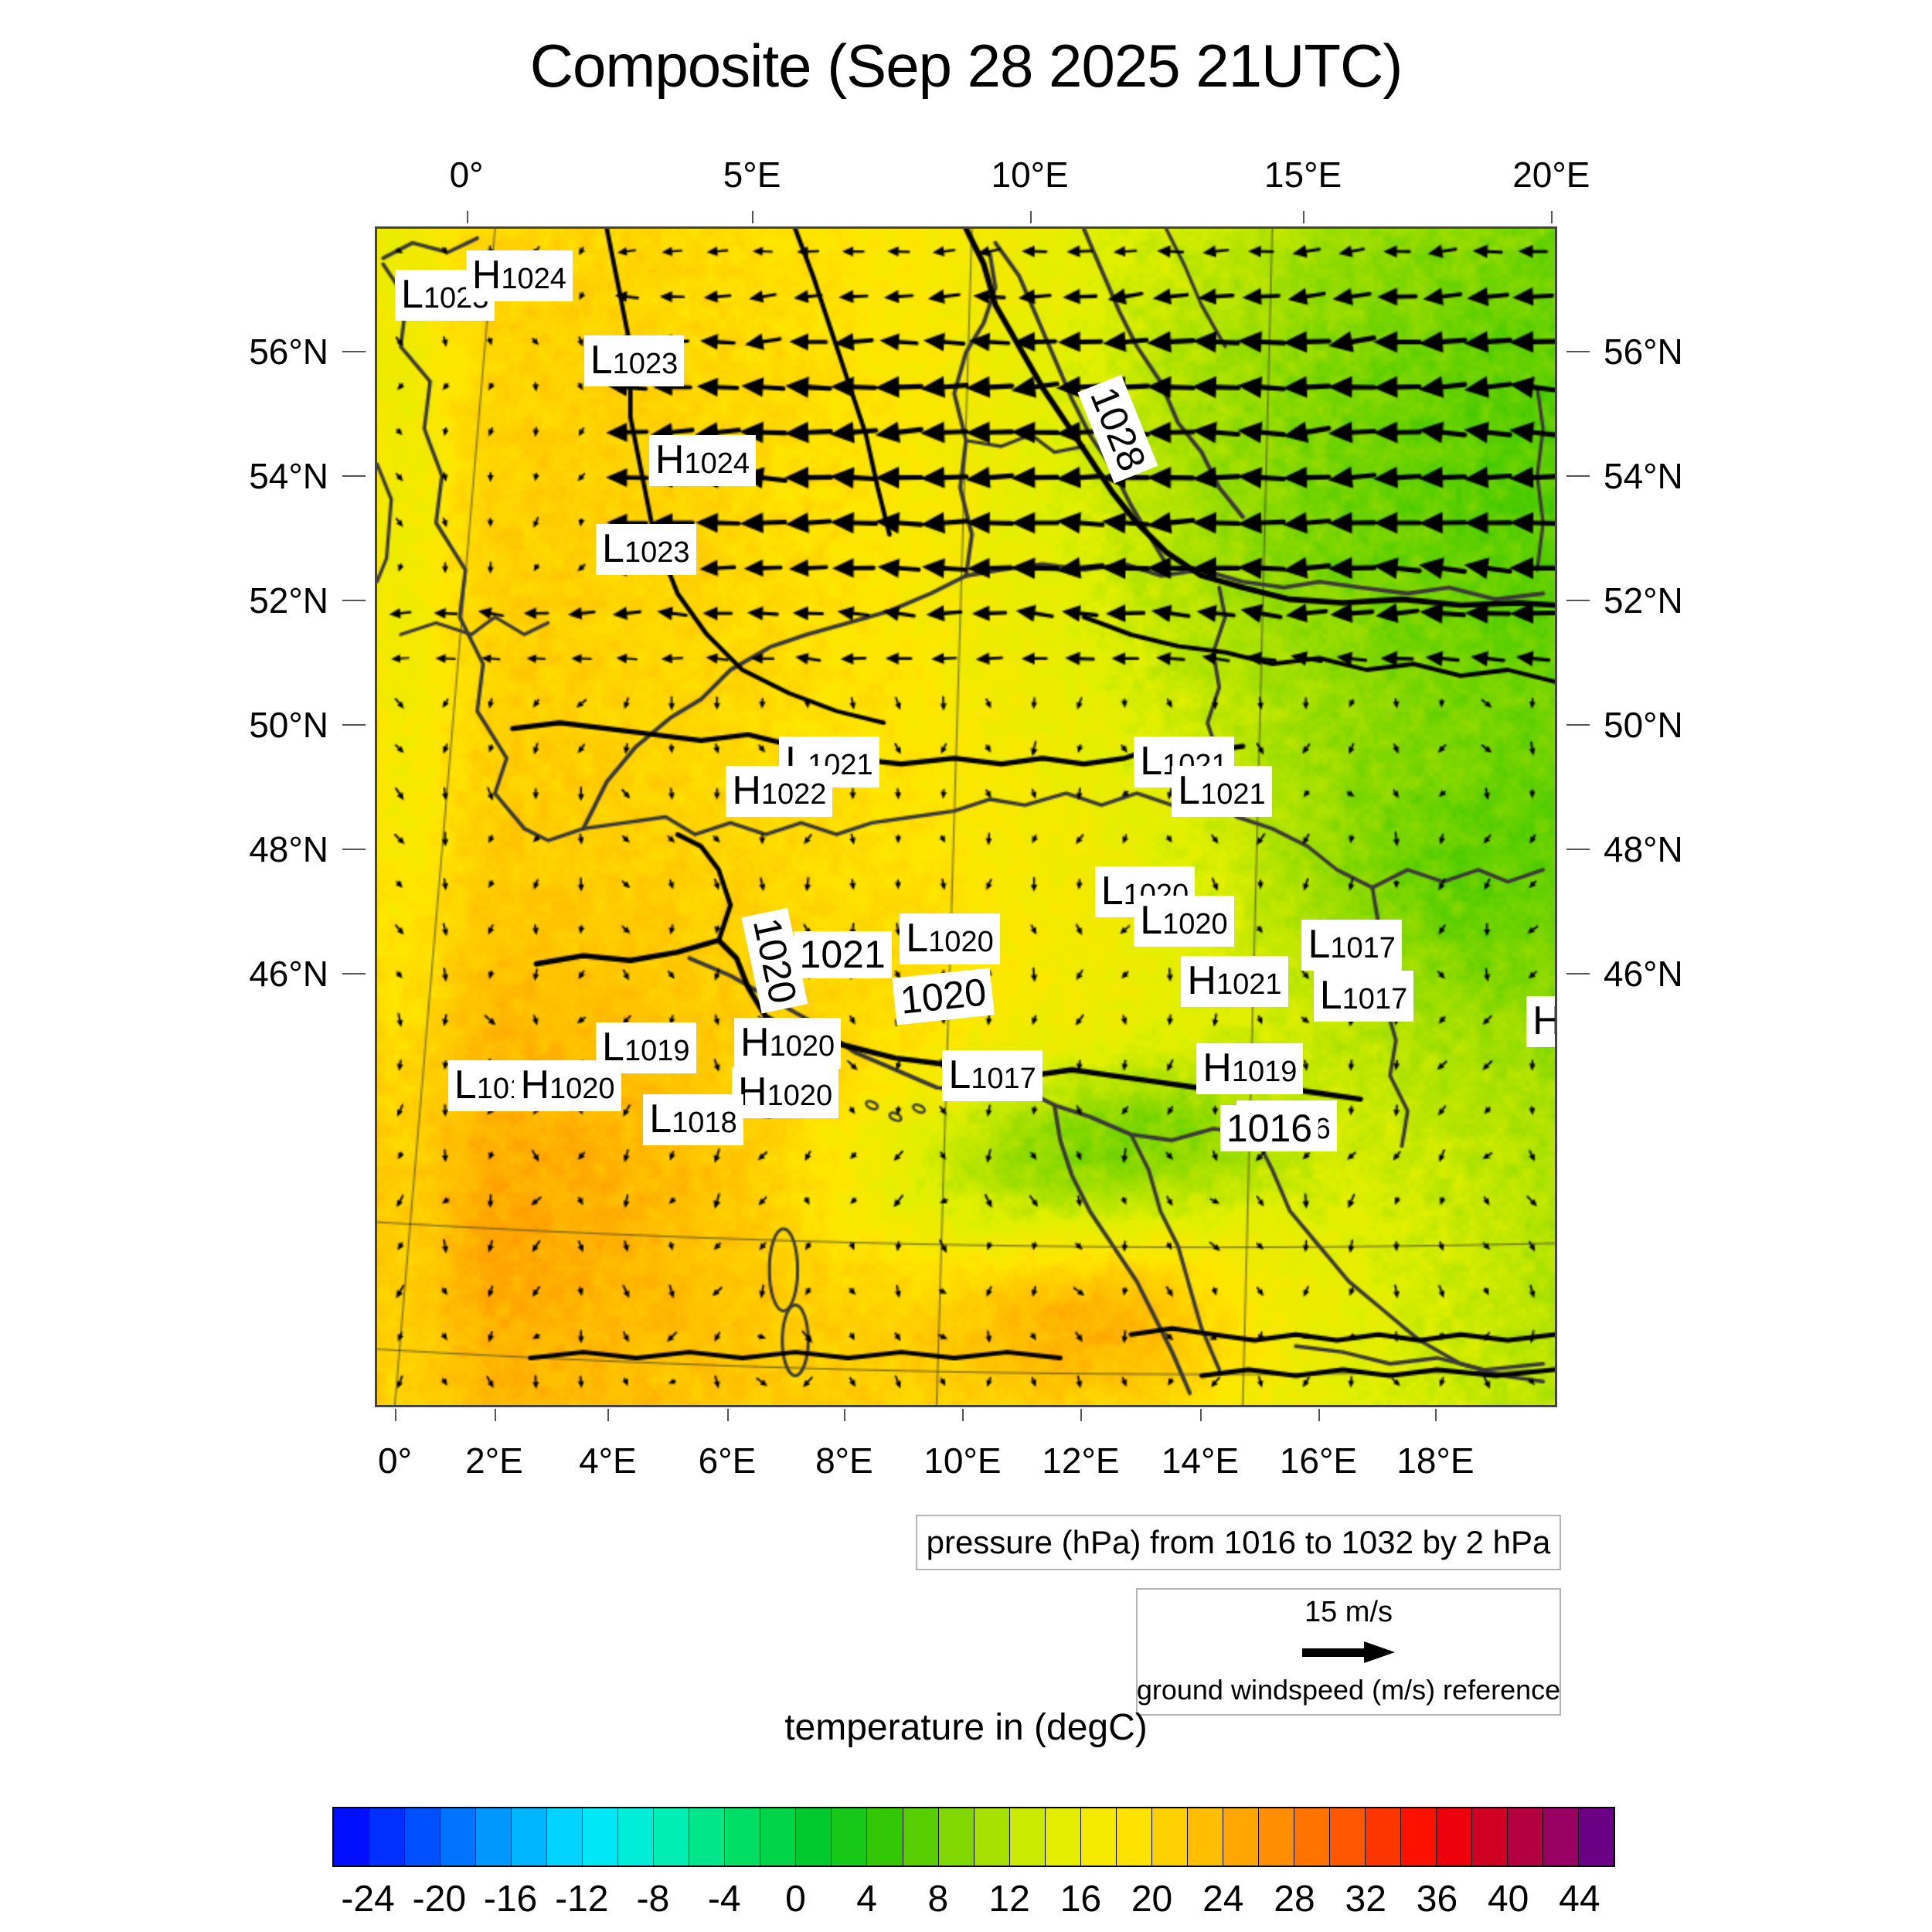  Describe the element at coordinates (1223, 1899) in the screenshot. I see `colorbar-tick-label: 24` at that location.